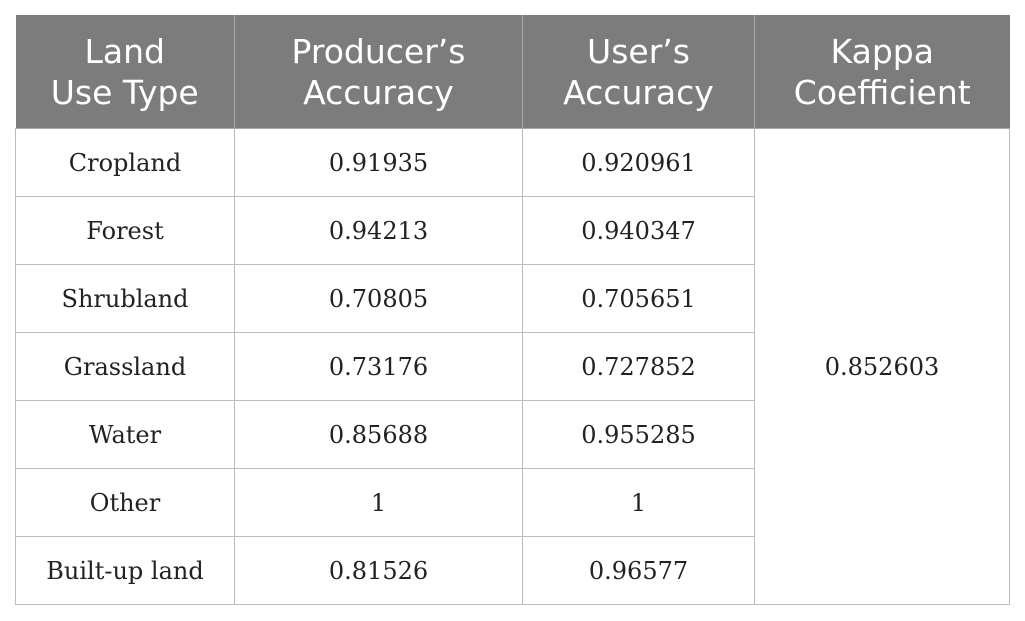  What do you see at coordinates (124, 51) in the screenshot?
I see `header-land-use-type-line-1: Land` at bounding box center [124, 51].